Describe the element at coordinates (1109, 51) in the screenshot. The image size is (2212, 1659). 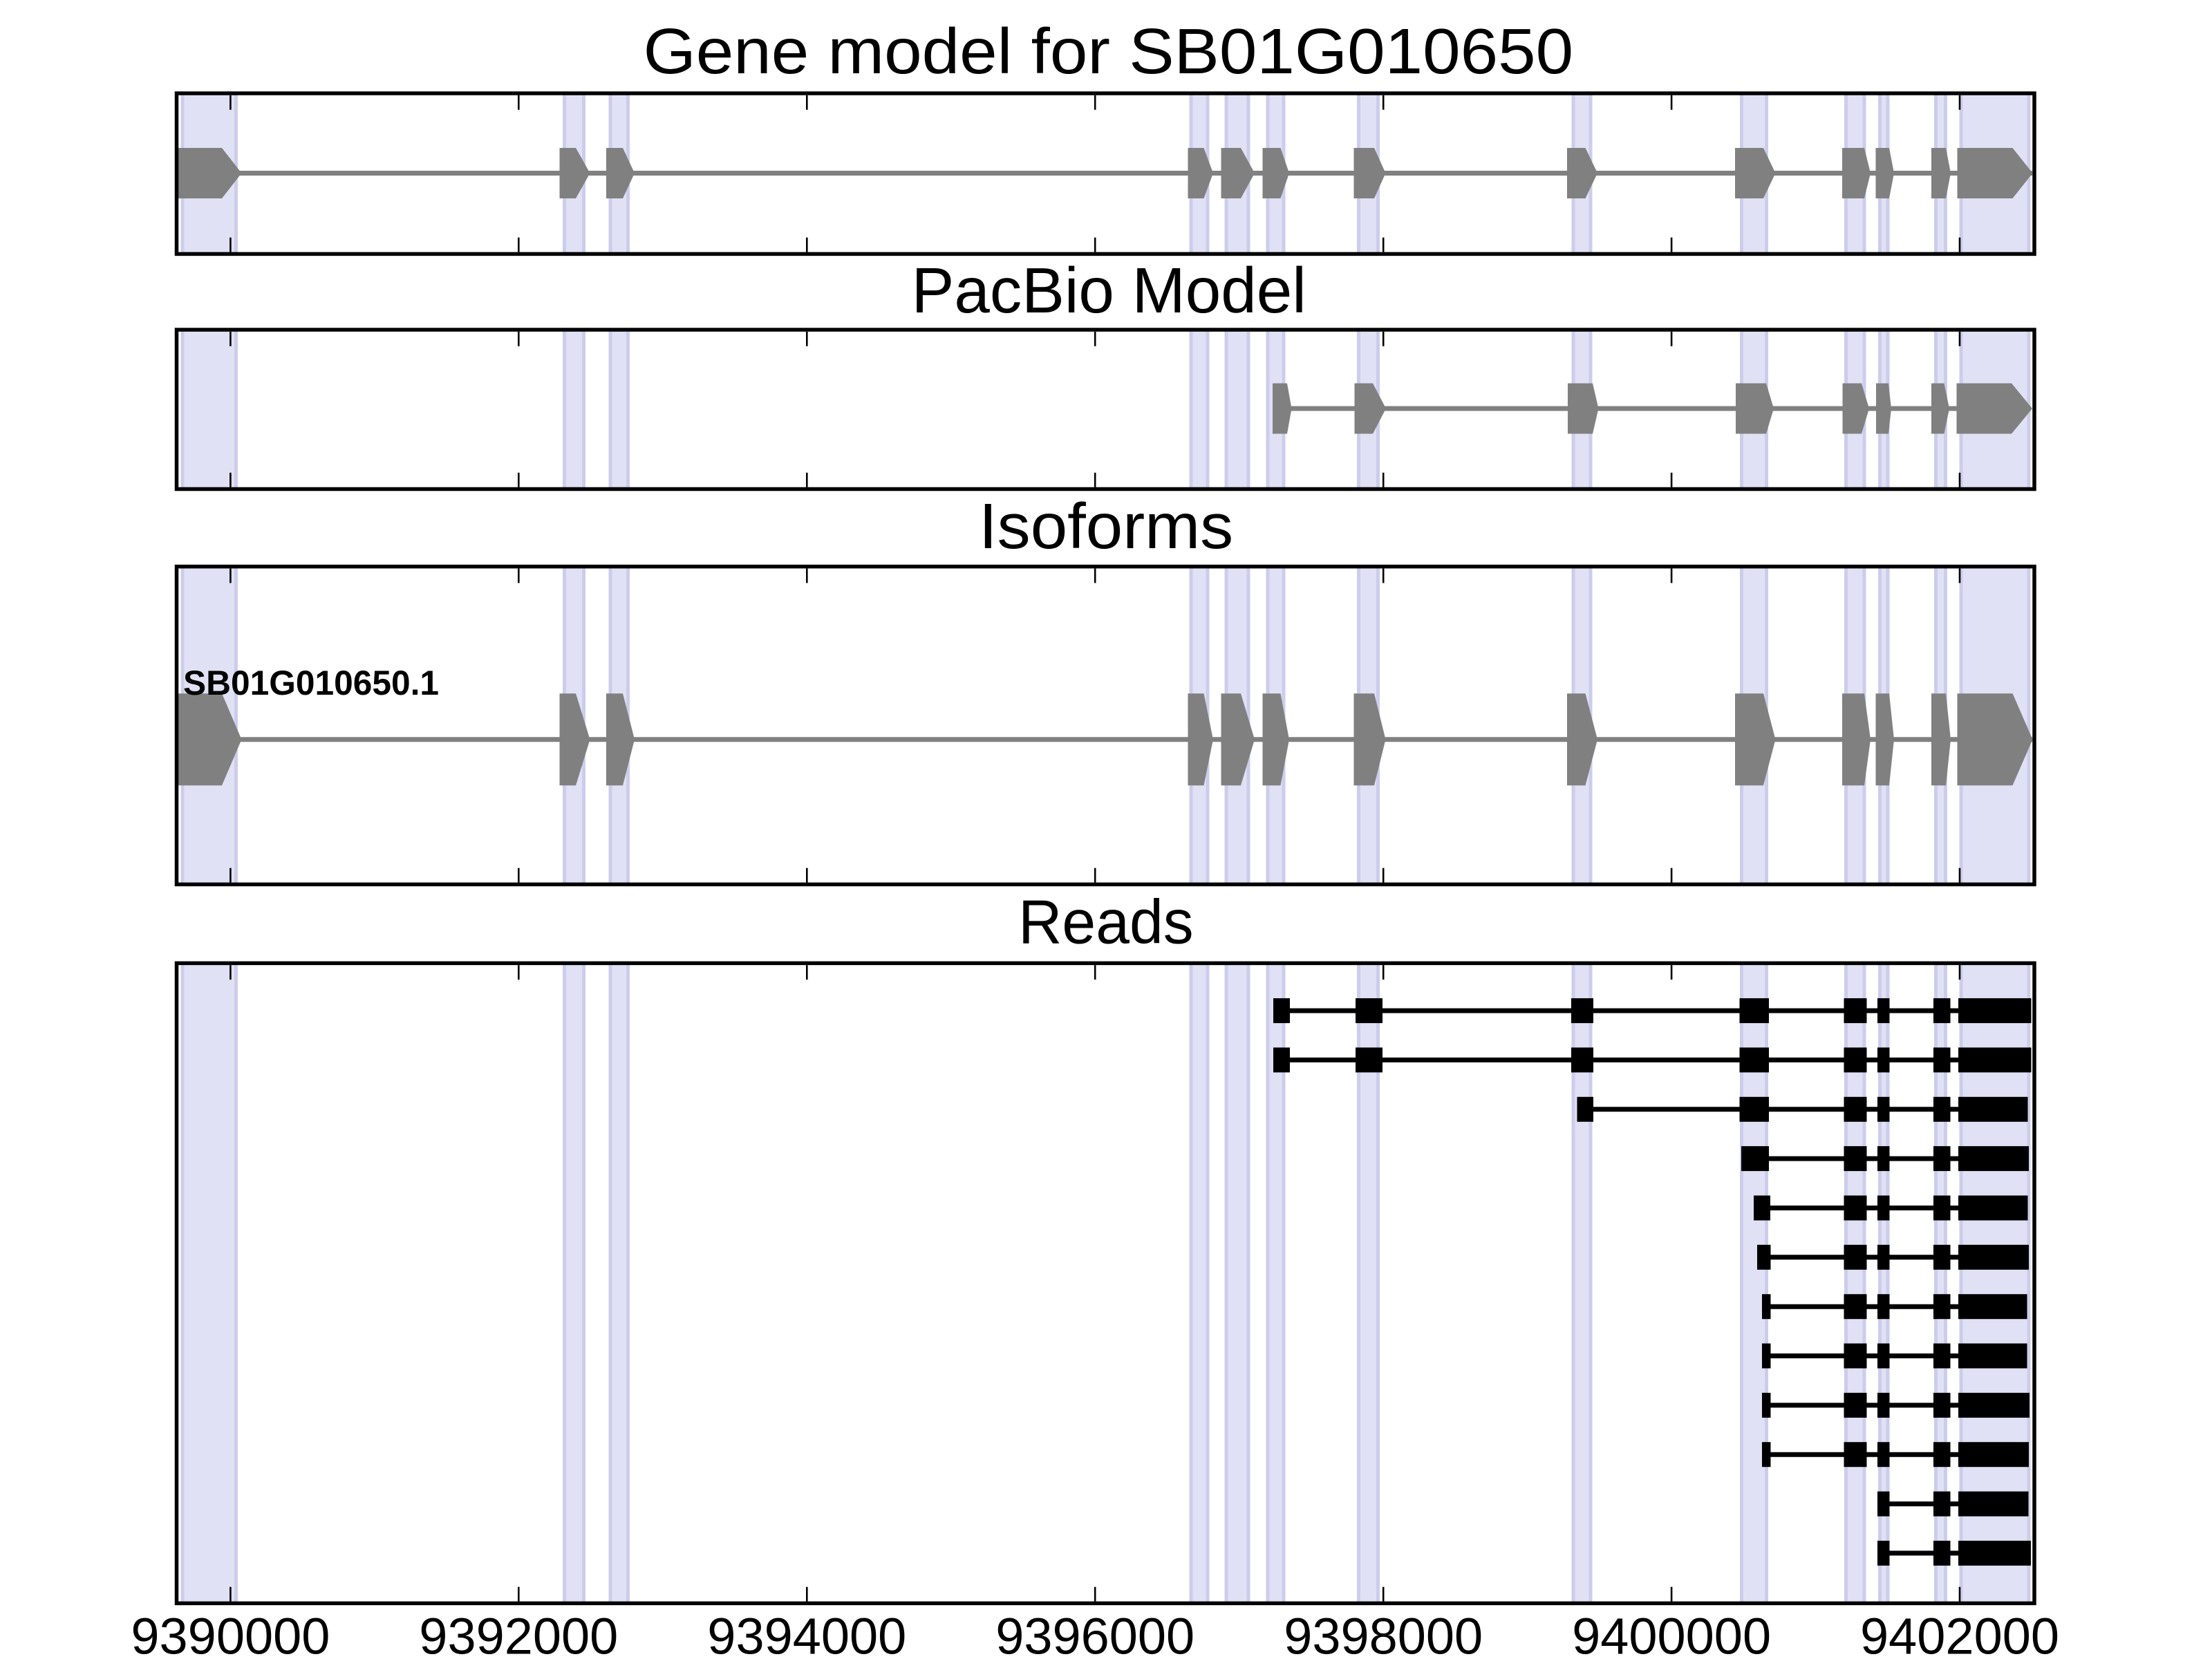
I see `svg-text: Gene model for SB01G010650` at that location.